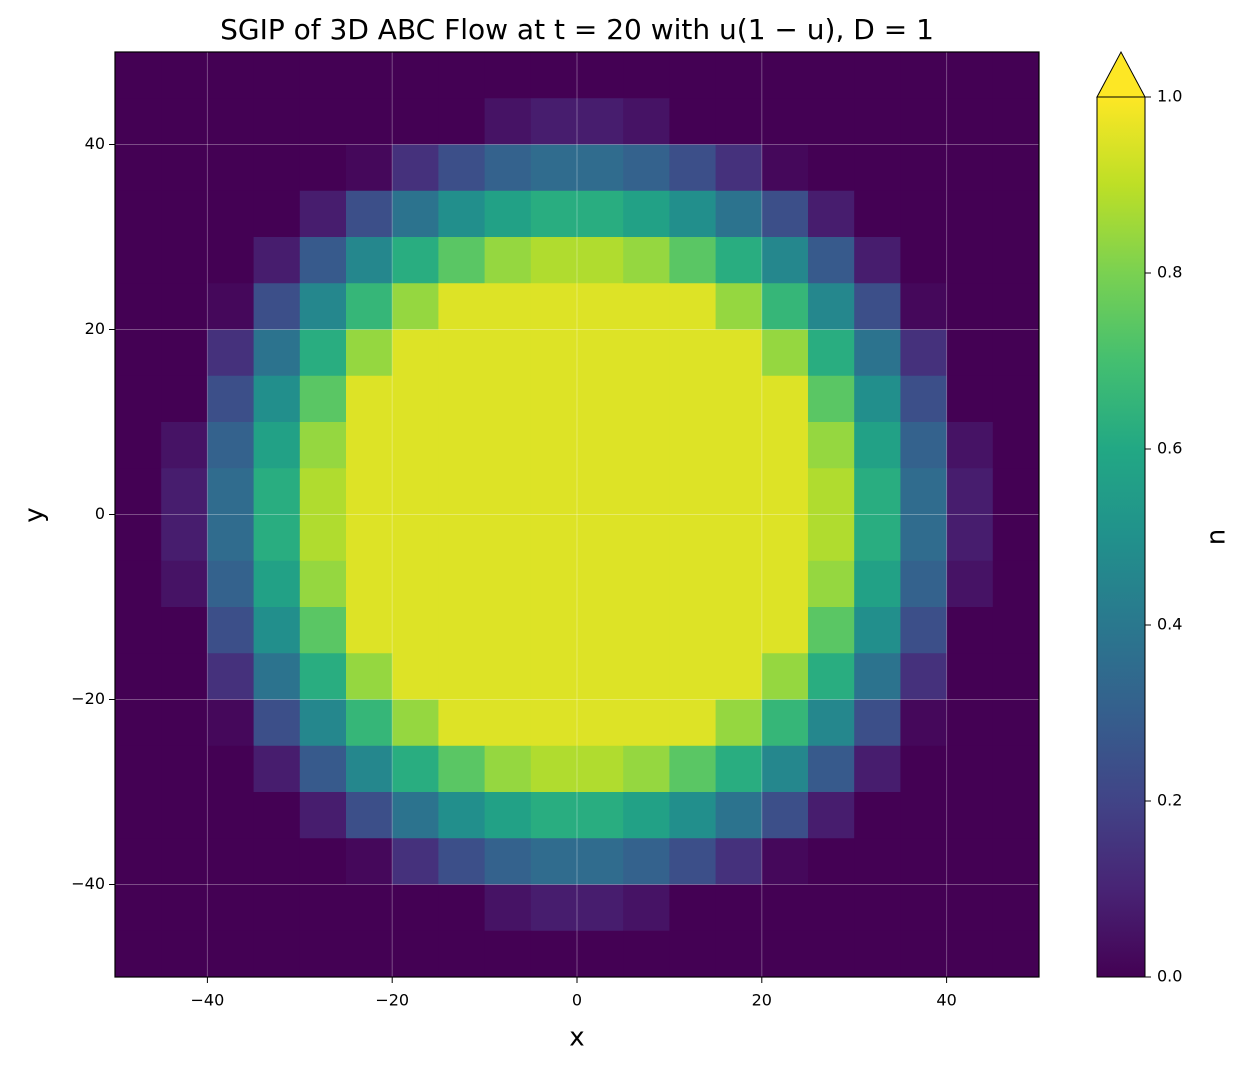 This screenshot has width=1247, height=1069. What do you see at coordinates (208, 1000) in the screenshot?
I see `x-tick-label: −40` at bounding box center [208, 1000].